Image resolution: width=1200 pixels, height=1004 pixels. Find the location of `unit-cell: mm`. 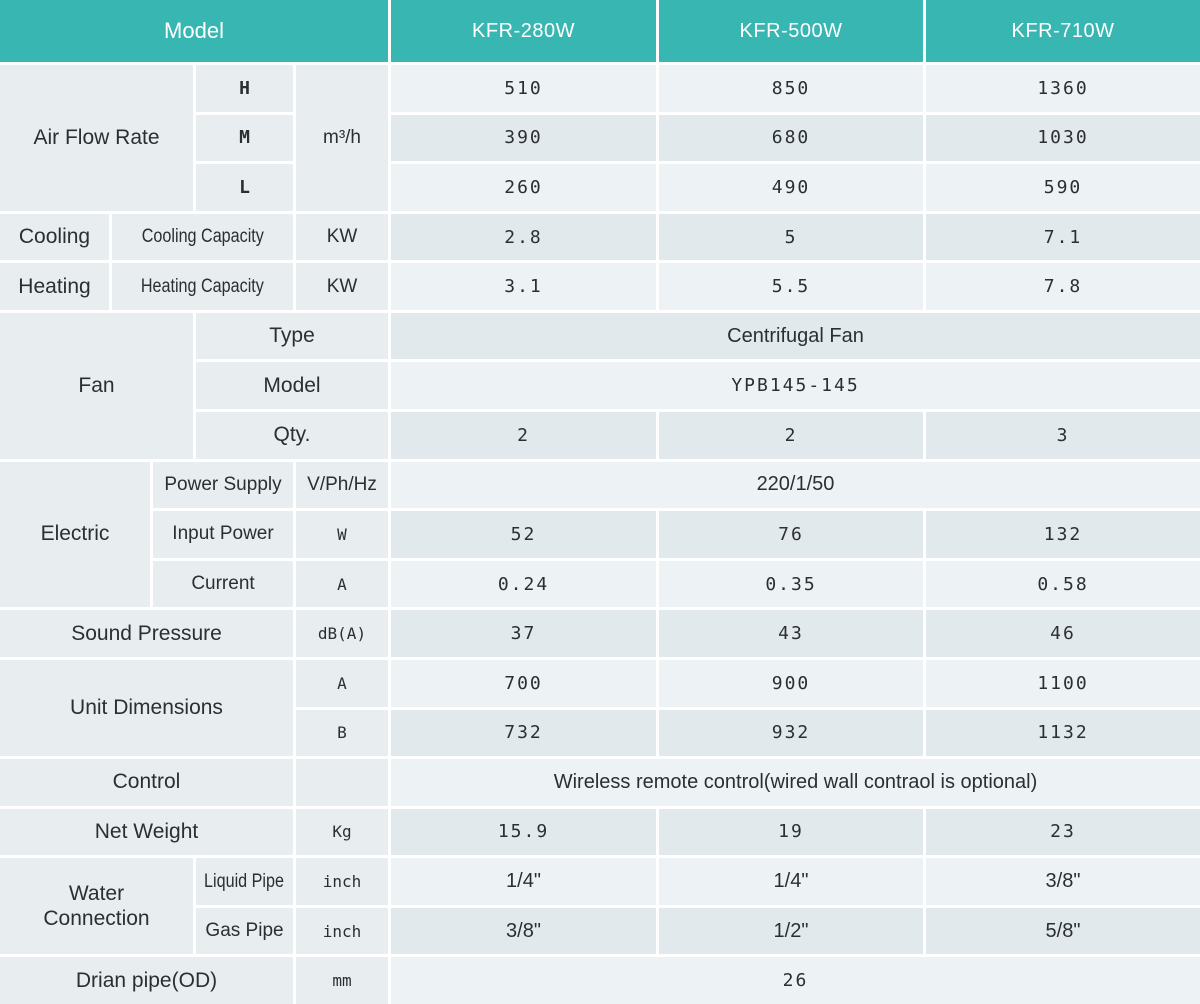

unit-cell: mm is located at coordinates (342, 980).